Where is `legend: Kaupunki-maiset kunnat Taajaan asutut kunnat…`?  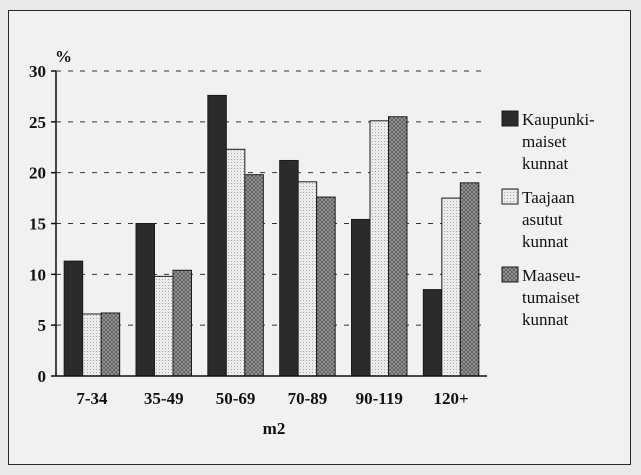 legend: Kaupunki-maiset kunnat Taajaan asutut kunnat… is located at coordinates (548, 219).